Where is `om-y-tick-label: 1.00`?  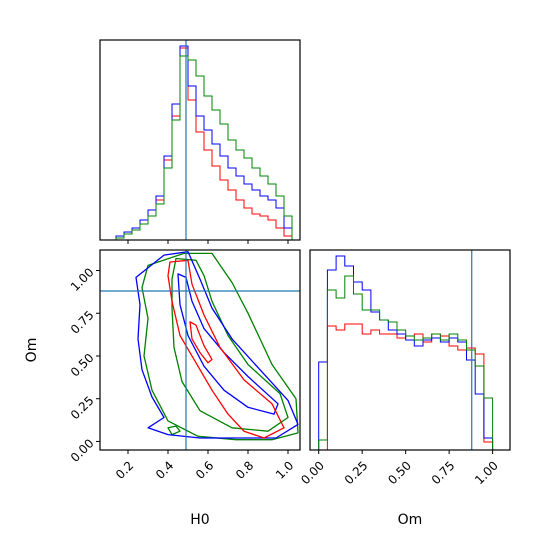 om-y-tick-label: 1.00 is located at coordinates (82, 279).